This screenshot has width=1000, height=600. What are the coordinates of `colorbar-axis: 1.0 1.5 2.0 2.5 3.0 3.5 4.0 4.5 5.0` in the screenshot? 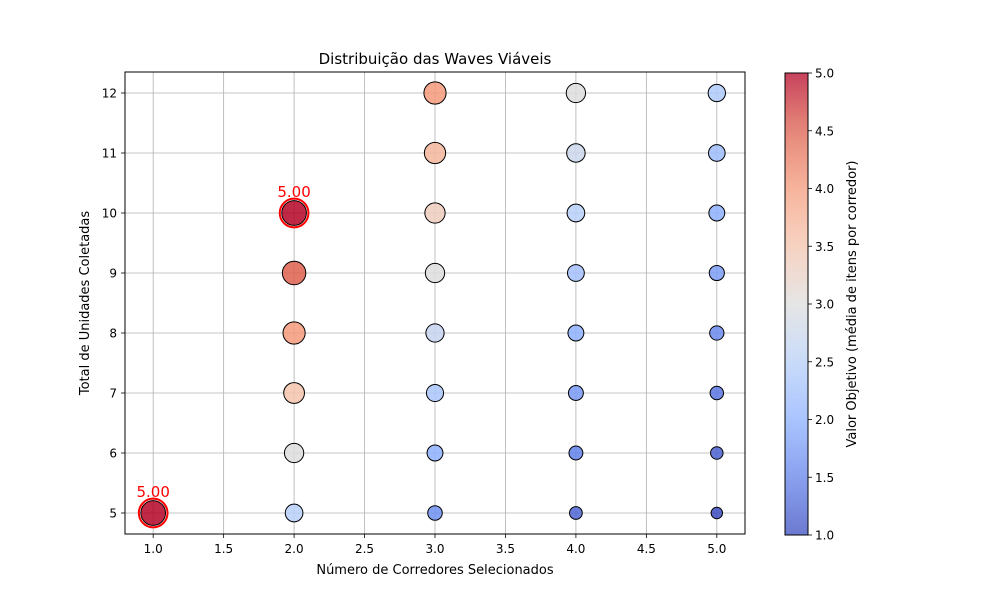 It's located at (821, 305).